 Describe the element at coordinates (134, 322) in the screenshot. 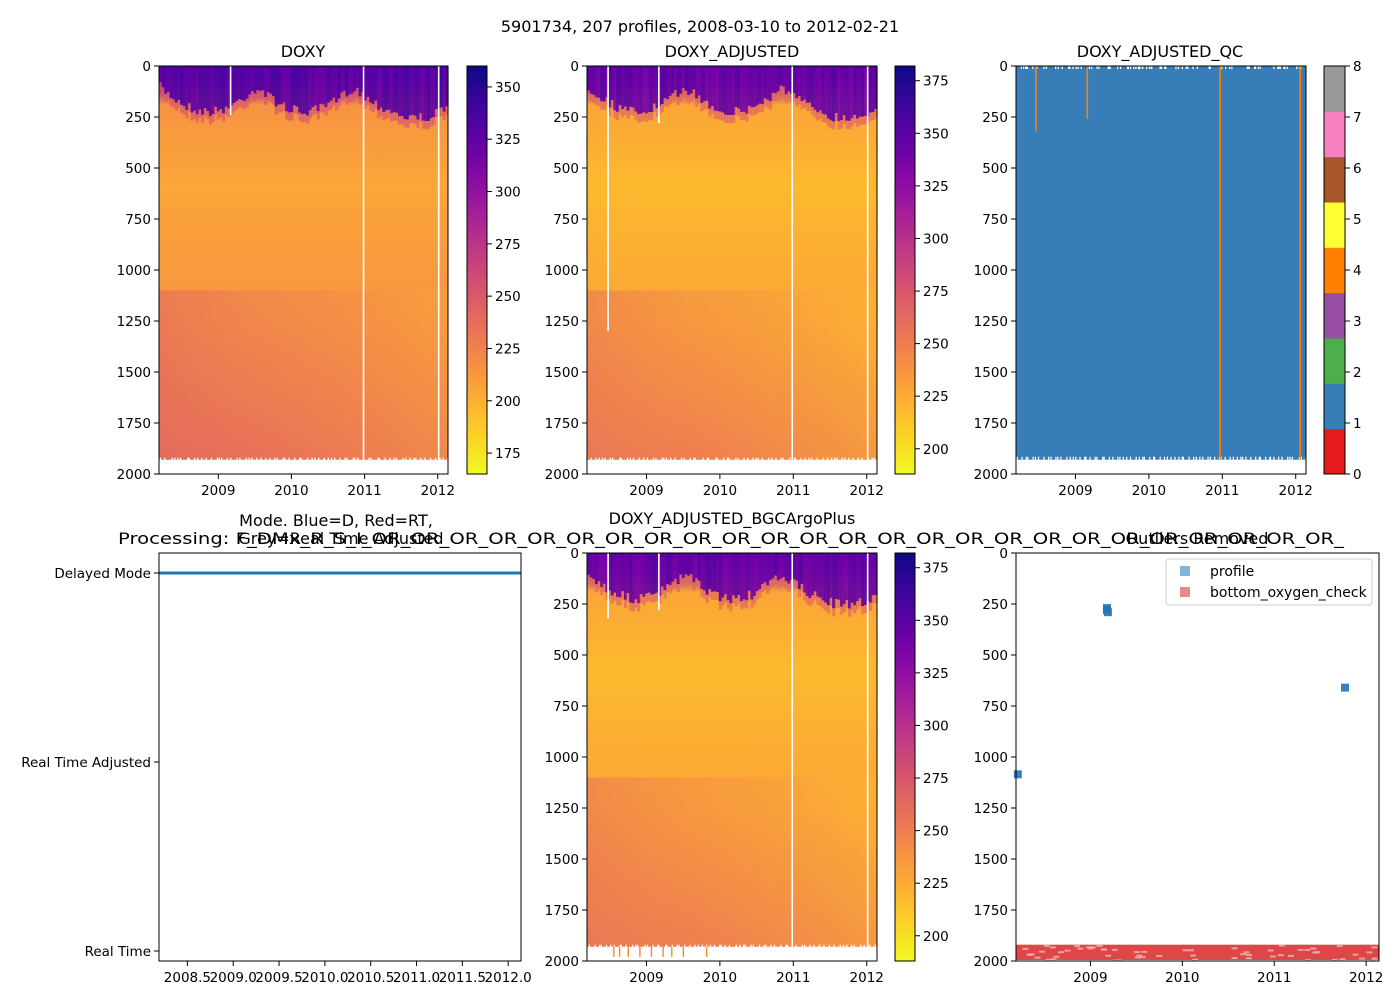

I see `y-tick-label: 1250` at that location.